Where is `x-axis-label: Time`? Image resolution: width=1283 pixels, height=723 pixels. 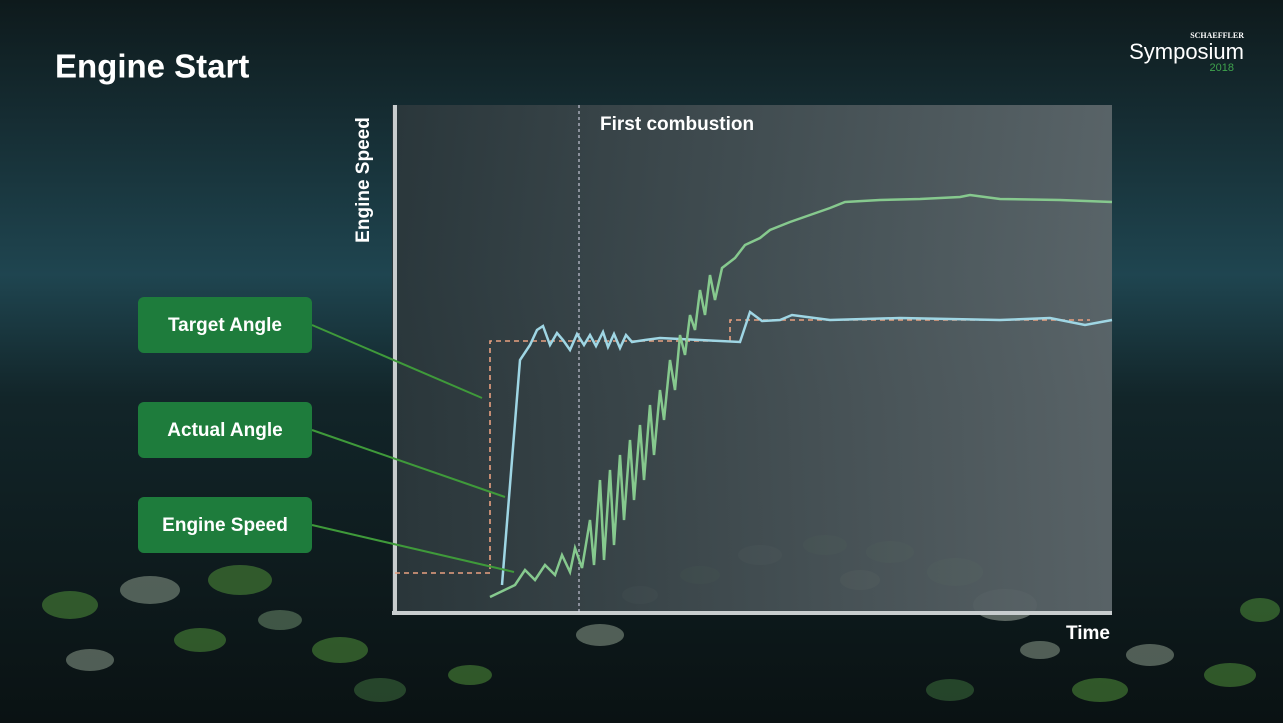
x-axis-label: Time is located at coordinates (1088, 633).